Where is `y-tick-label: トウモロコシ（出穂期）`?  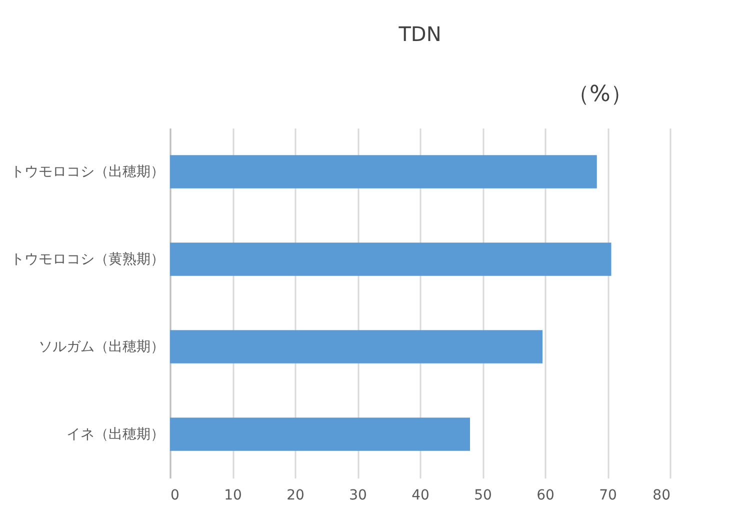
y-tick-label: トウモロコシ（出穂期） is located at coordinates (87, 172).